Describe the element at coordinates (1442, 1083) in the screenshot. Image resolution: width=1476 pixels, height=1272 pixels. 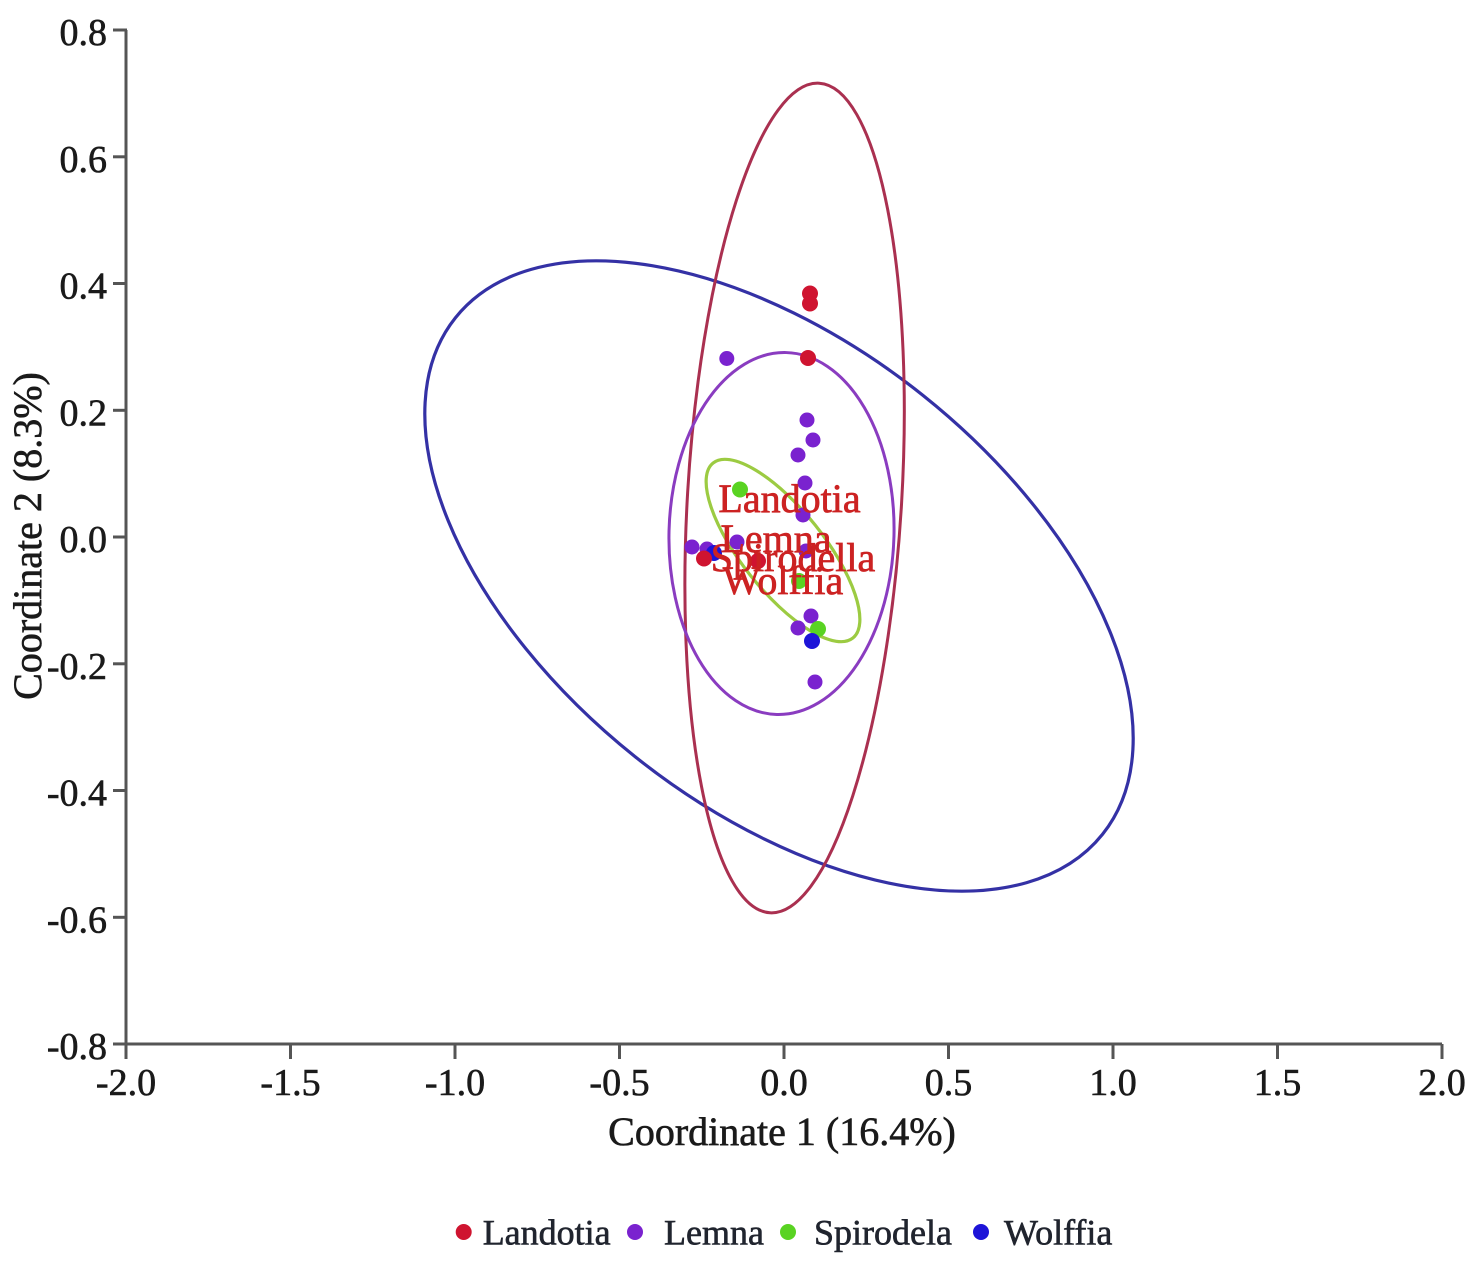
I see `svg-text: 2.0` at that location.